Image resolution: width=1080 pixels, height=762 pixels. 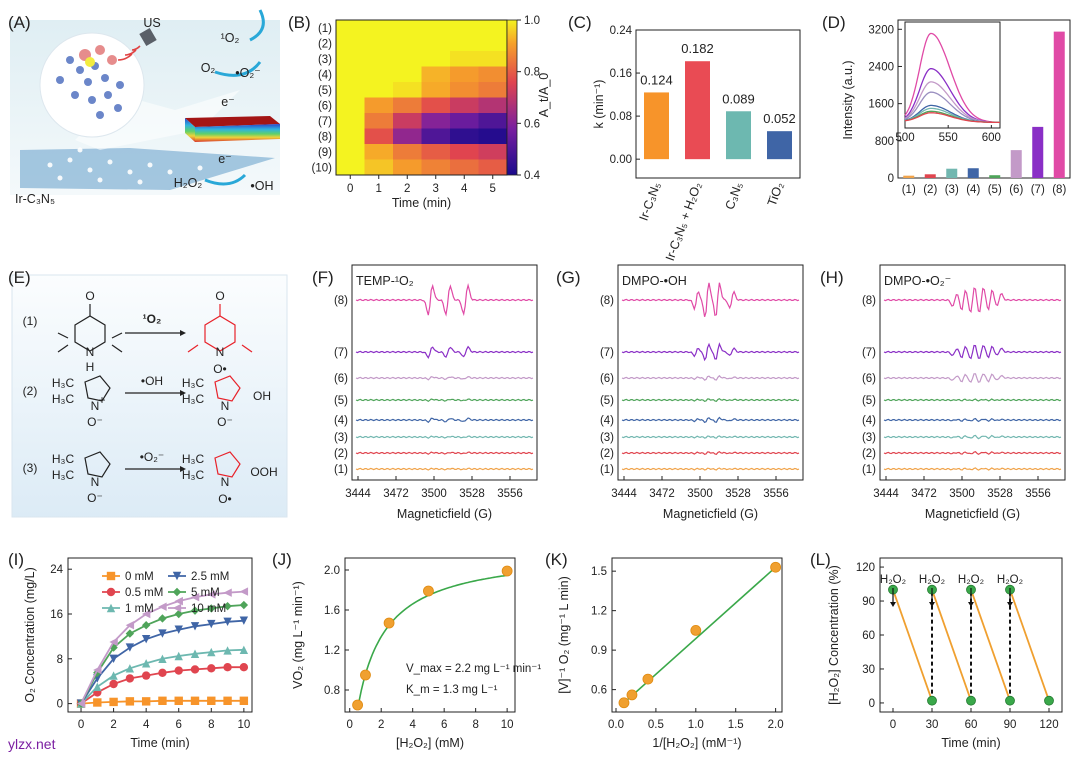 I want to click on y-axis-title: O₂ Concentration (mg/L), so click(x=30, y=634).